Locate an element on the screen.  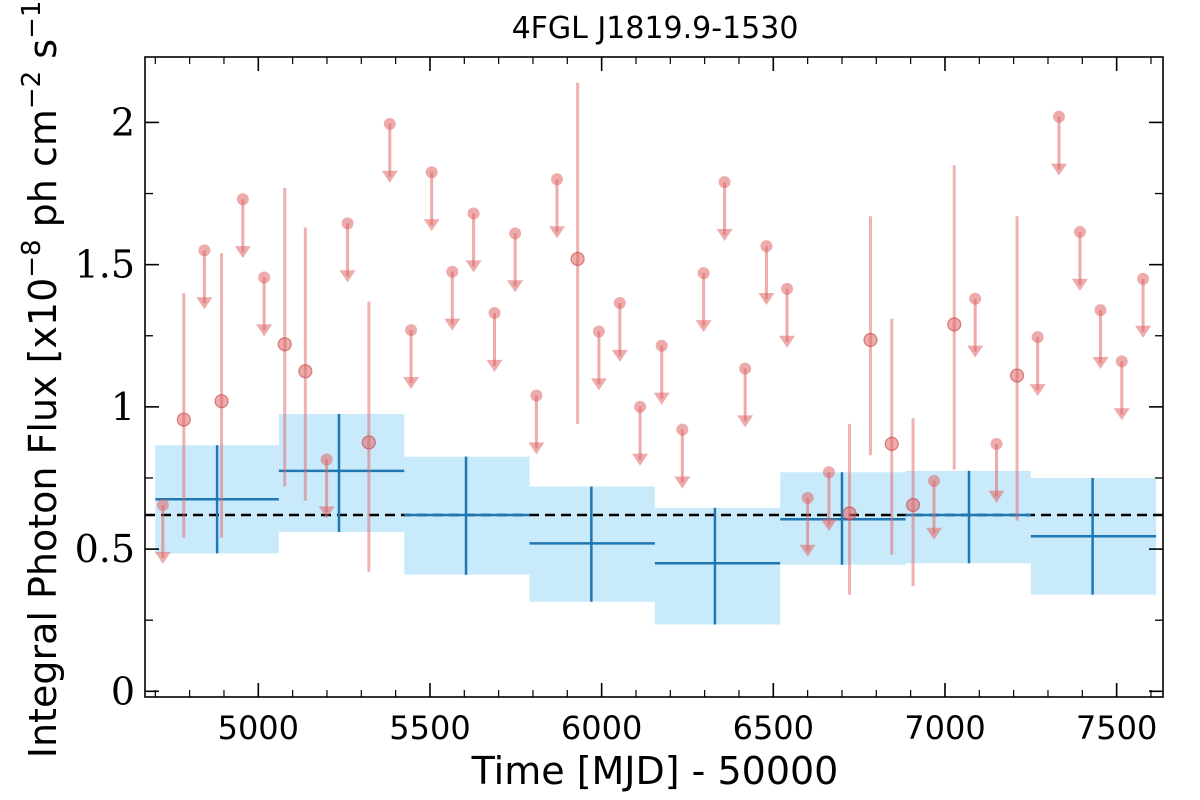
y-axis-label-mid: ph cm is located at coordinates (43, 174).